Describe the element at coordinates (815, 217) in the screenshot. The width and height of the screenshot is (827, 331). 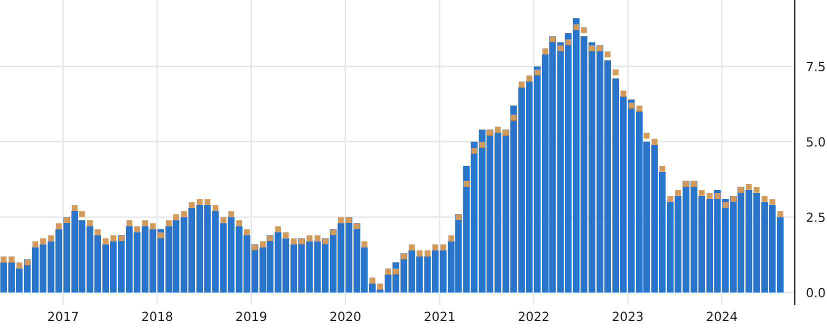
I see `y-tick-label: 2.5` at that location.